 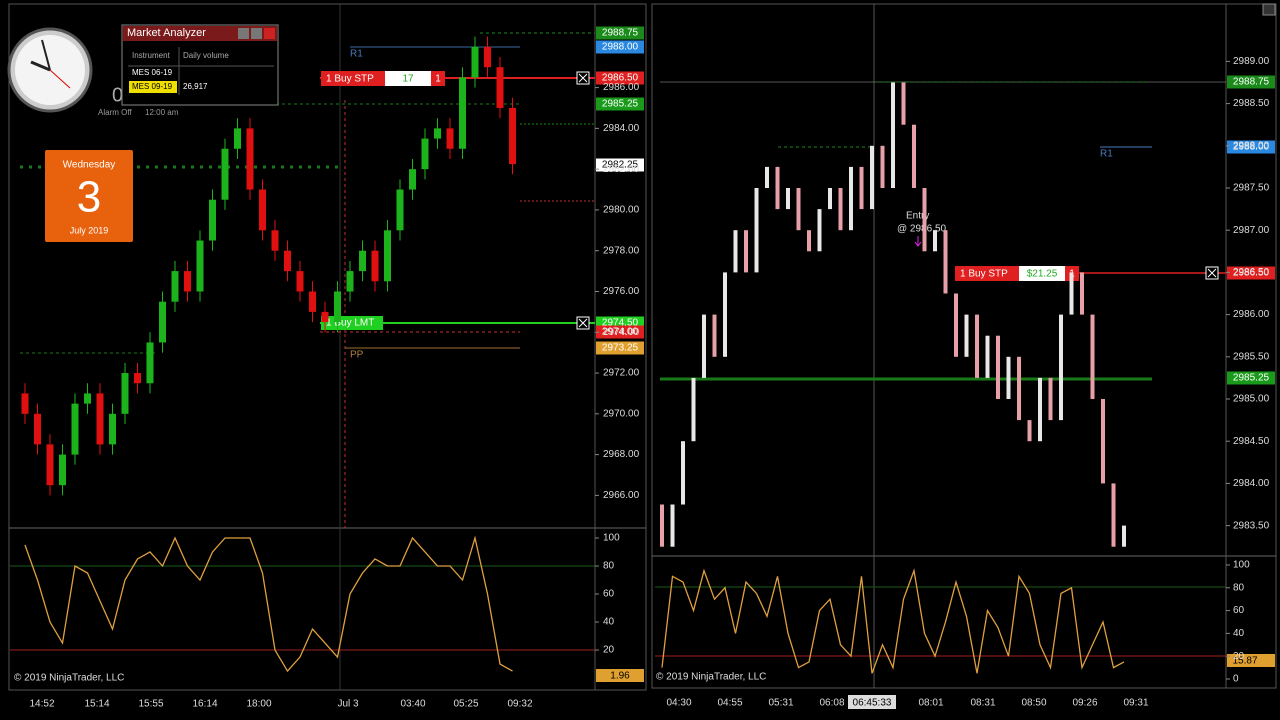 I want to click on minimize-button, so click(x=243, y=33).